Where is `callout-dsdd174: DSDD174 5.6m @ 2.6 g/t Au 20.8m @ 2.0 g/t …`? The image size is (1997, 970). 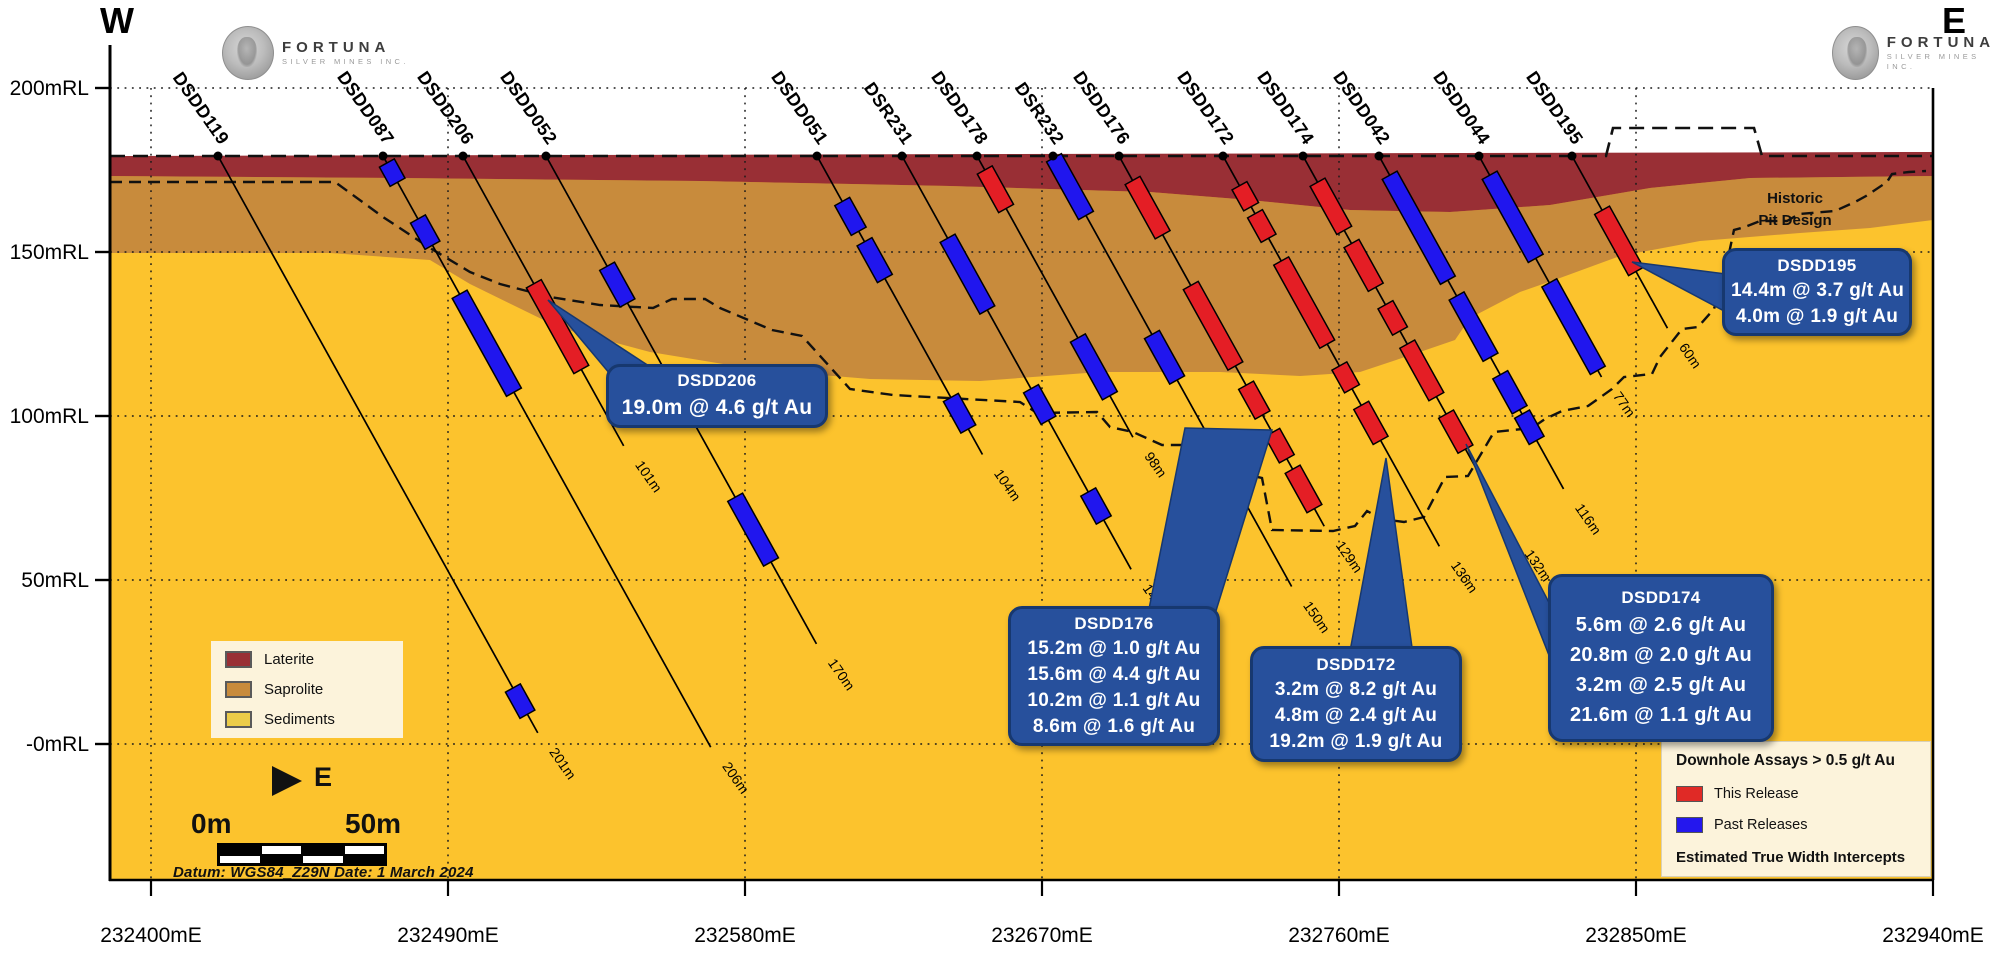
callout-dsdd174: DSDD174 5.6m @ 2.6 g/t Au 20.8m @ 2.0 g/t … is located at coordinates (1661, 658).